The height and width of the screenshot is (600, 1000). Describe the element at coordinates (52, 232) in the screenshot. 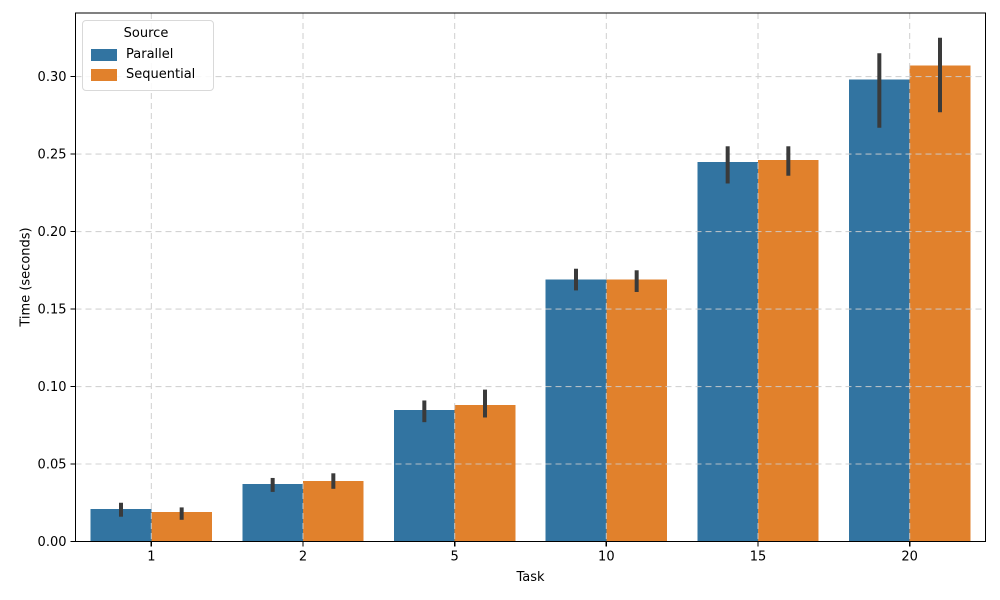

I see `y-tick-label-0.20: 0.20` at that location.